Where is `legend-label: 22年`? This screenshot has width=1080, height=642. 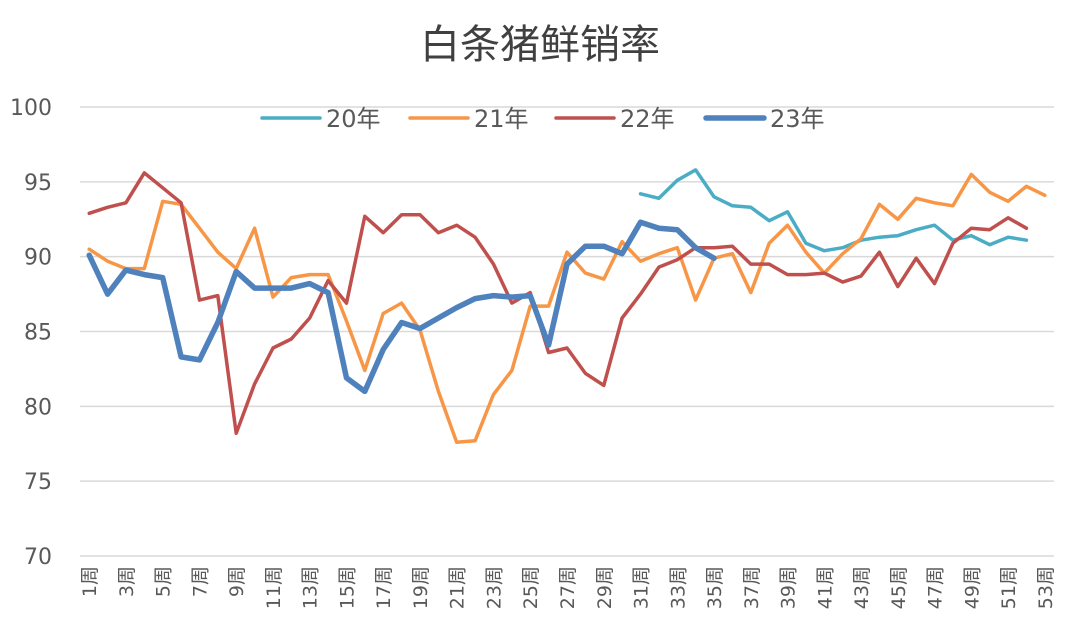 legend-label: 22年 is located at coordinates (647, 119).